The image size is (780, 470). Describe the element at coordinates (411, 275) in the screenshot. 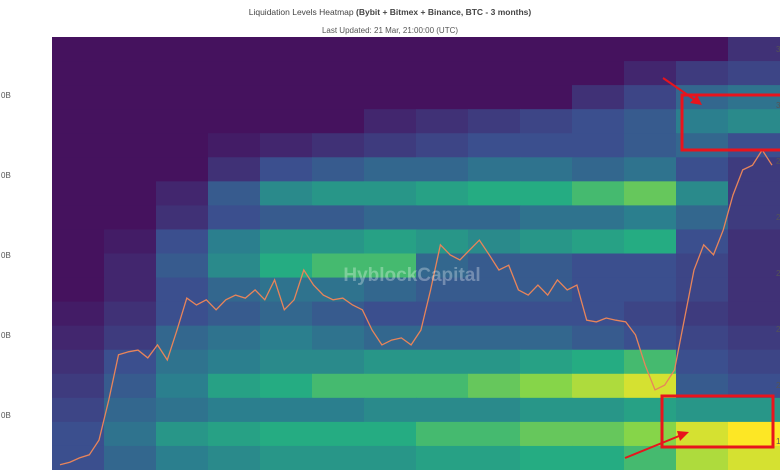

I see `watermark: HyblockCapital` at that location.